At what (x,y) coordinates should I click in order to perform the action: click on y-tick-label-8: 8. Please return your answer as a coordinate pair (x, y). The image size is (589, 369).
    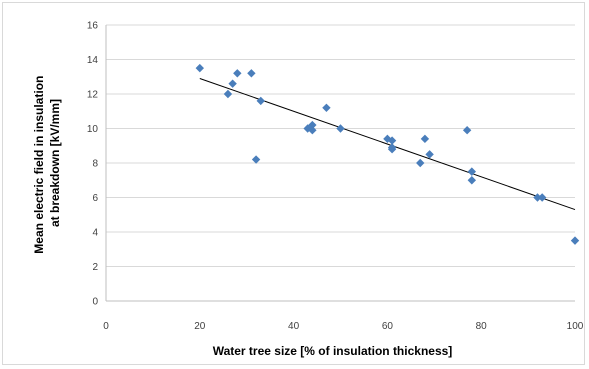
    Looking at the image, I should click on (95, 164).